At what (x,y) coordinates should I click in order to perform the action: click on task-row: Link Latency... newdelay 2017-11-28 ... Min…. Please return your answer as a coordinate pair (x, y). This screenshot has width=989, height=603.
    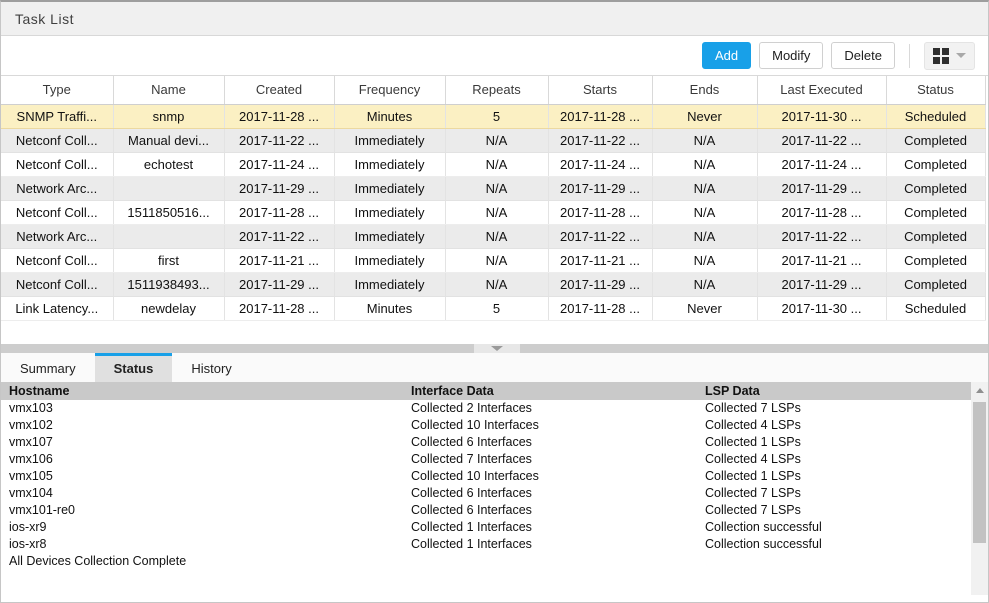
    Looking at the image, I should click on (493, 308).